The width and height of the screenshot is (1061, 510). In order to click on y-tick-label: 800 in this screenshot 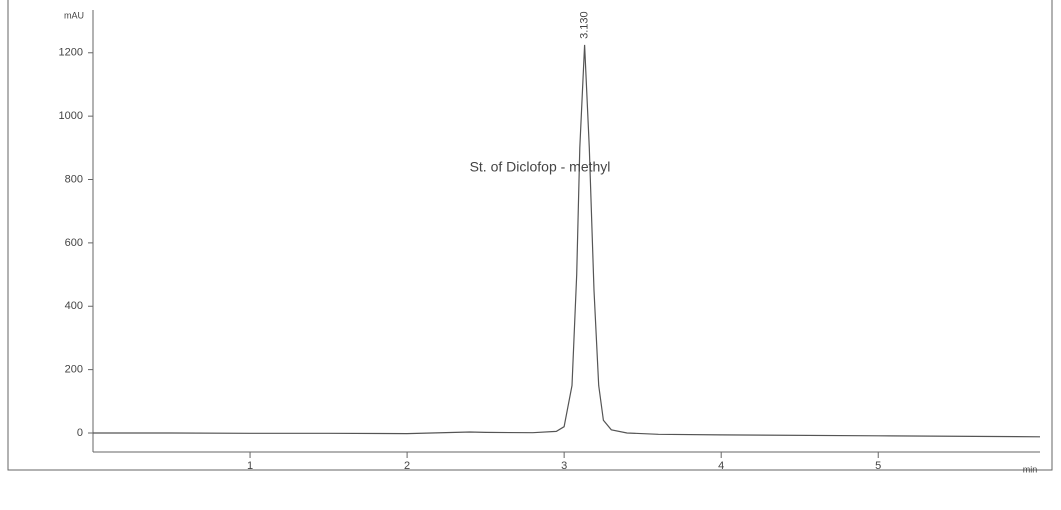, I will do `click(74, 179)`.